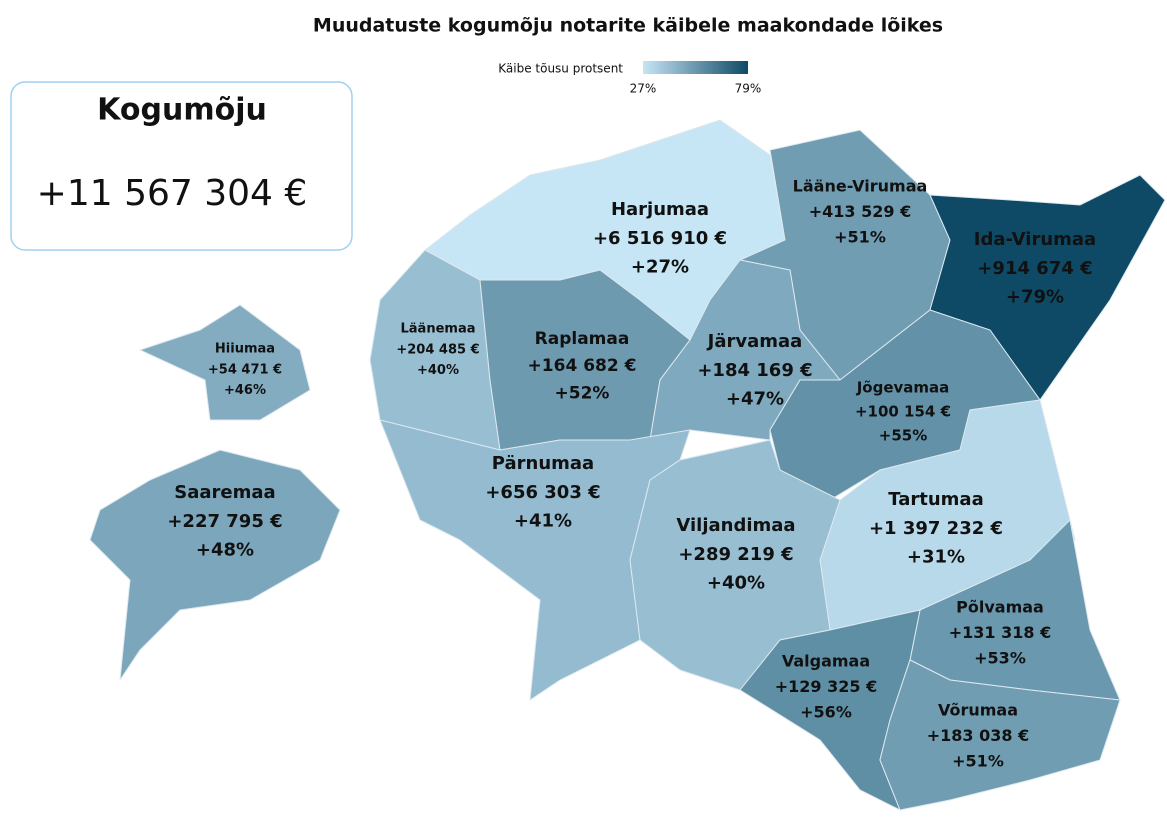 This screenshot has width=1167, height=823. Describe the element at coordinates (903, 388) in the screenshot. I see `region-name: Jõgevamaa` at that location.